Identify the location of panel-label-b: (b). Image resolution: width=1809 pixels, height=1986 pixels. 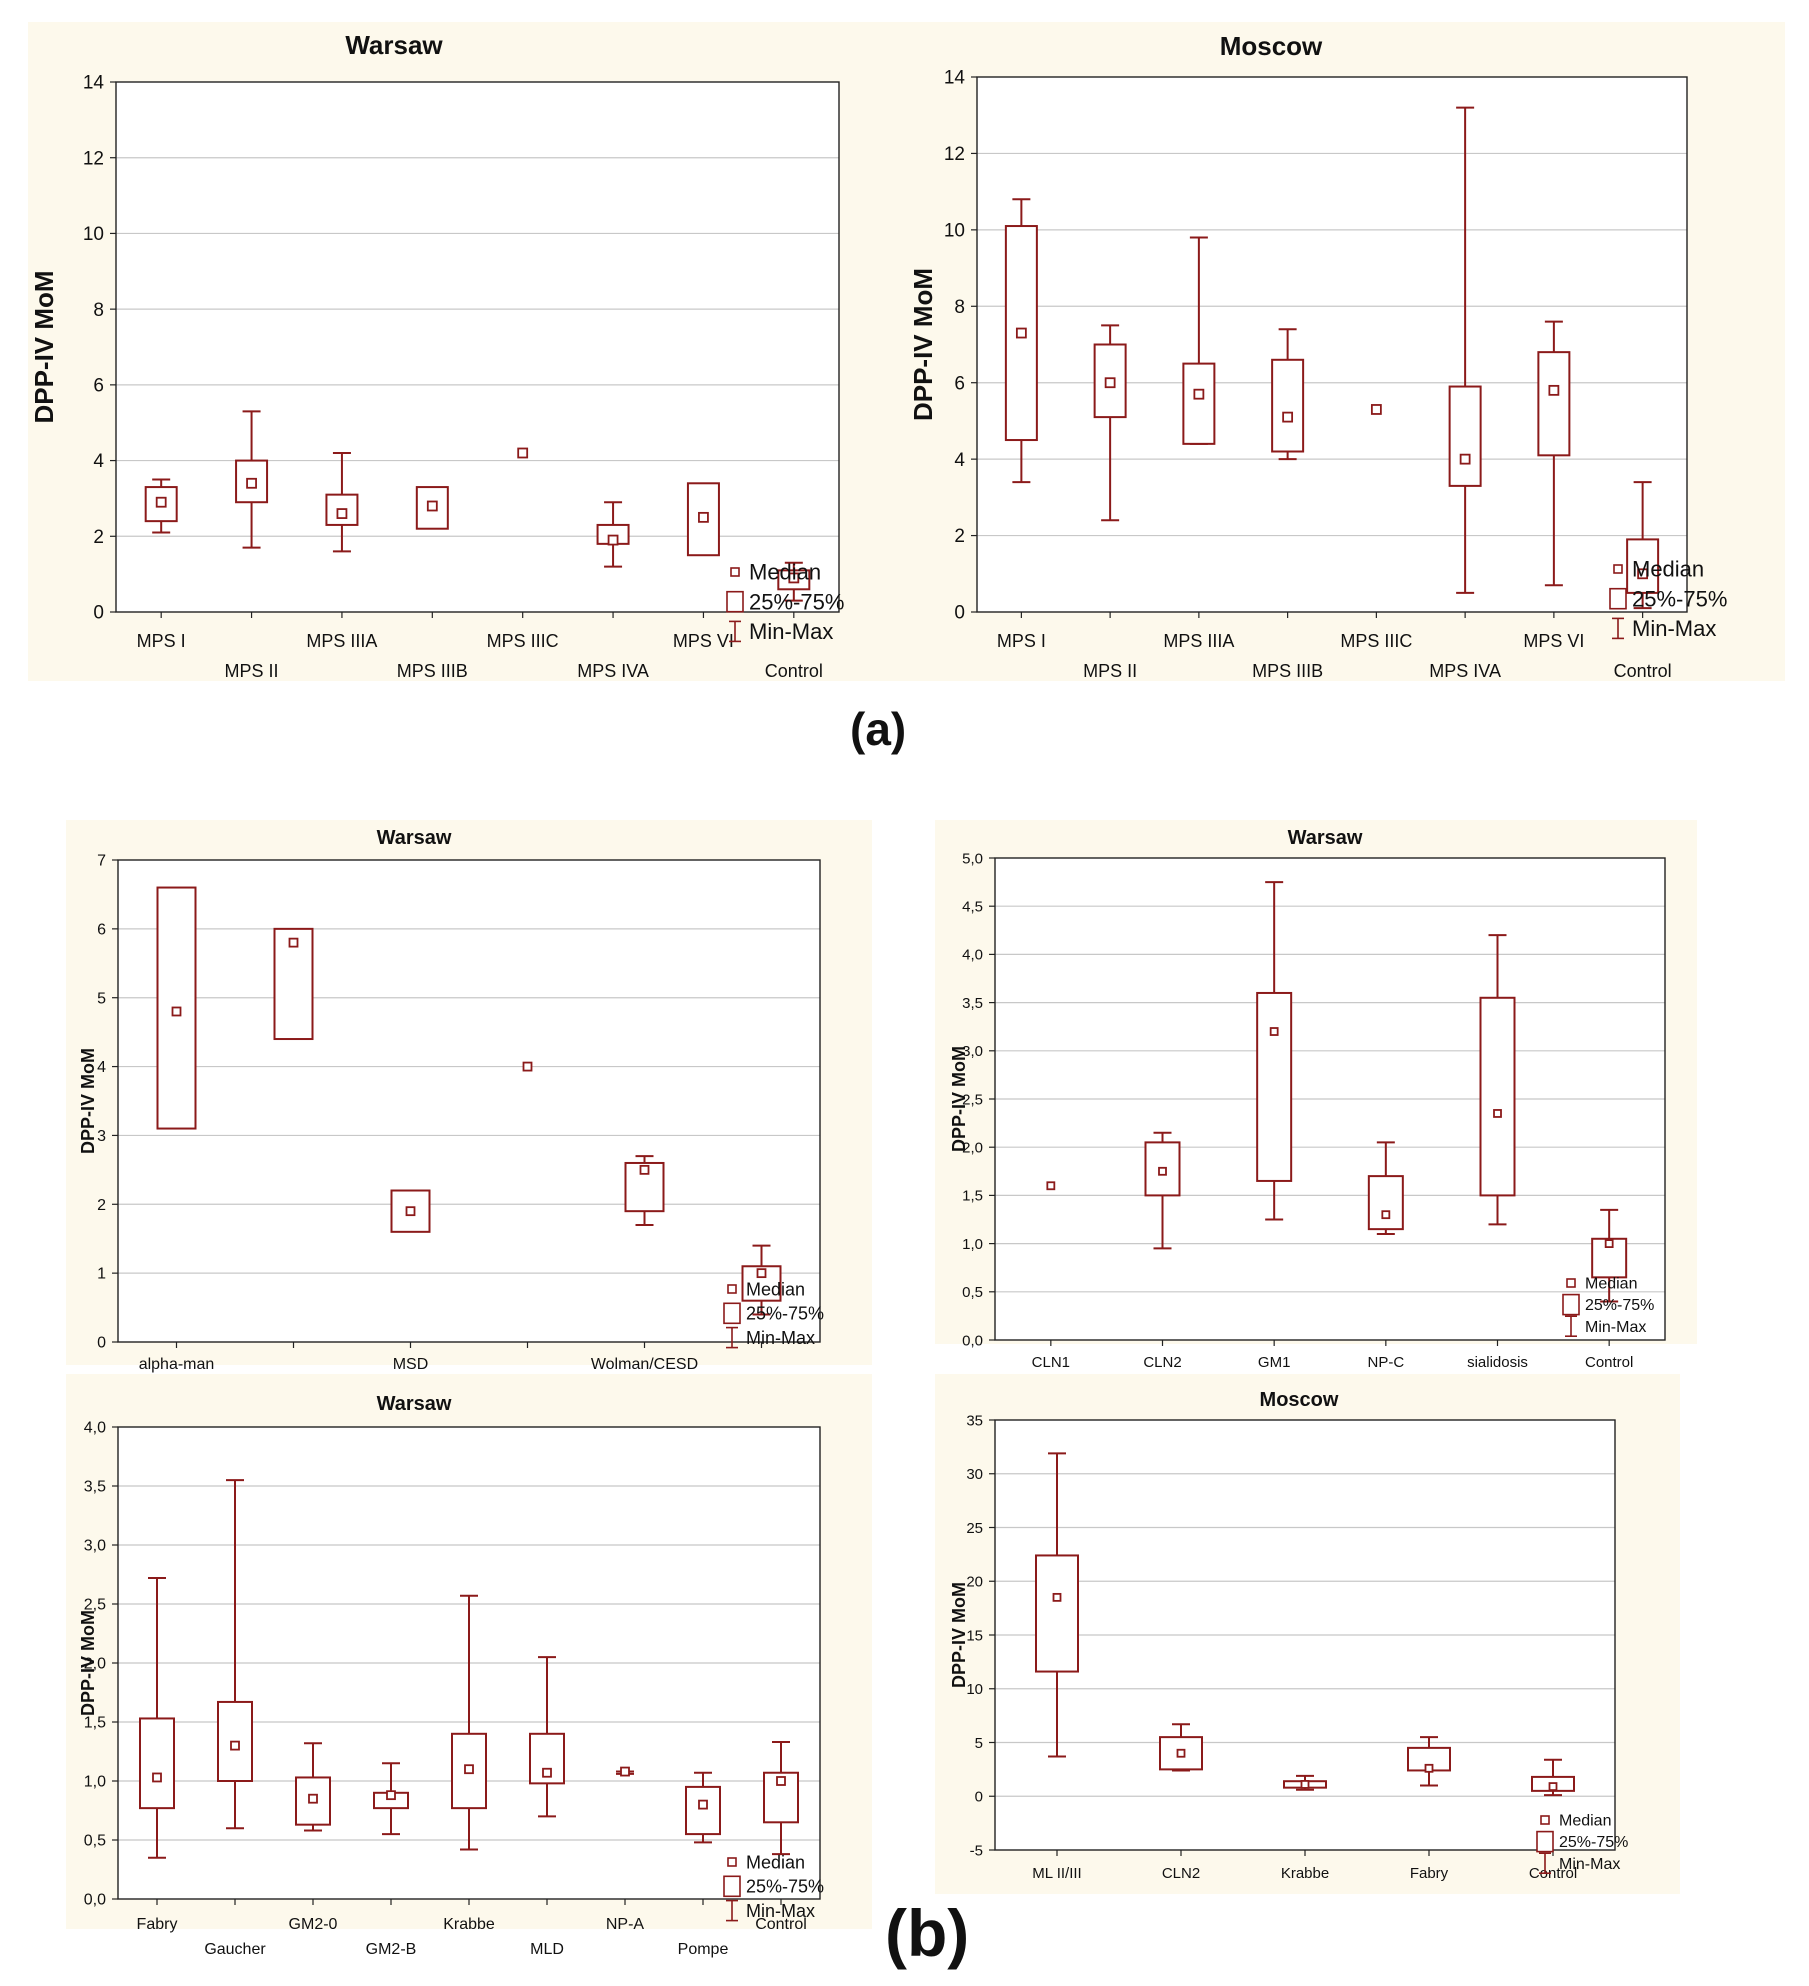
(927, 1933).